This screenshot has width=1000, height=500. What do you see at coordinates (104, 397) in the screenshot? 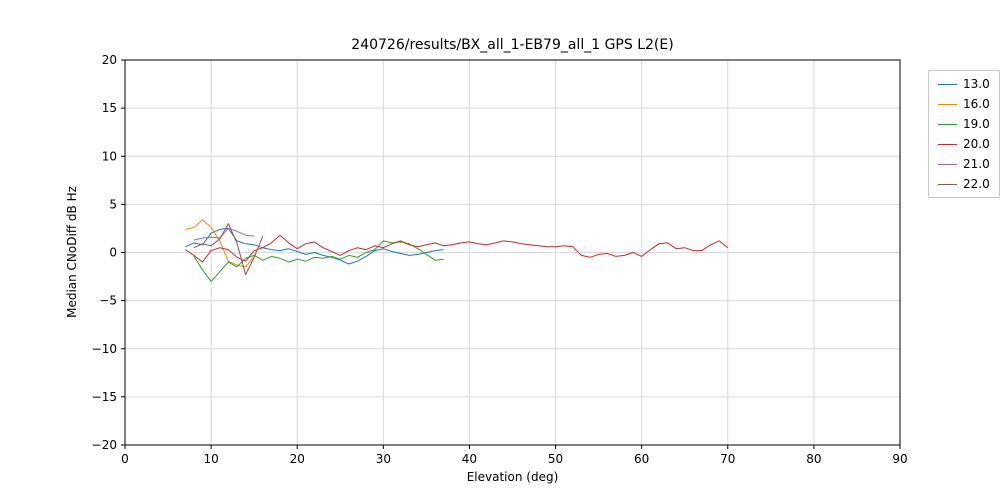
I see `y-tick-label: −15` at bounding box center [104, 397].